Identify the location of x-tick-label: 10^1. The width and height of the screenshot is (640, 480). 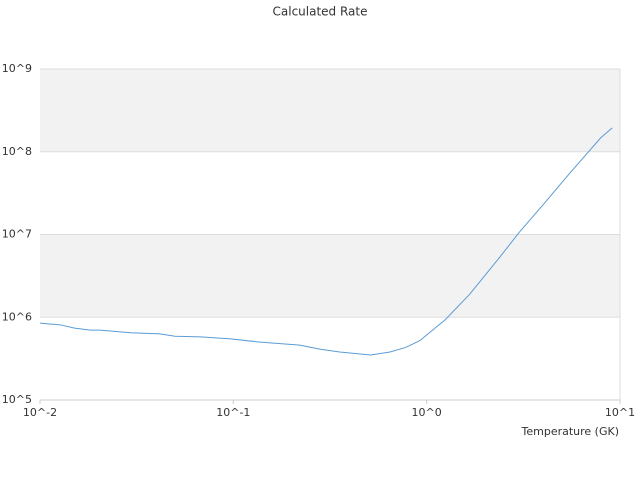
(620, 412).